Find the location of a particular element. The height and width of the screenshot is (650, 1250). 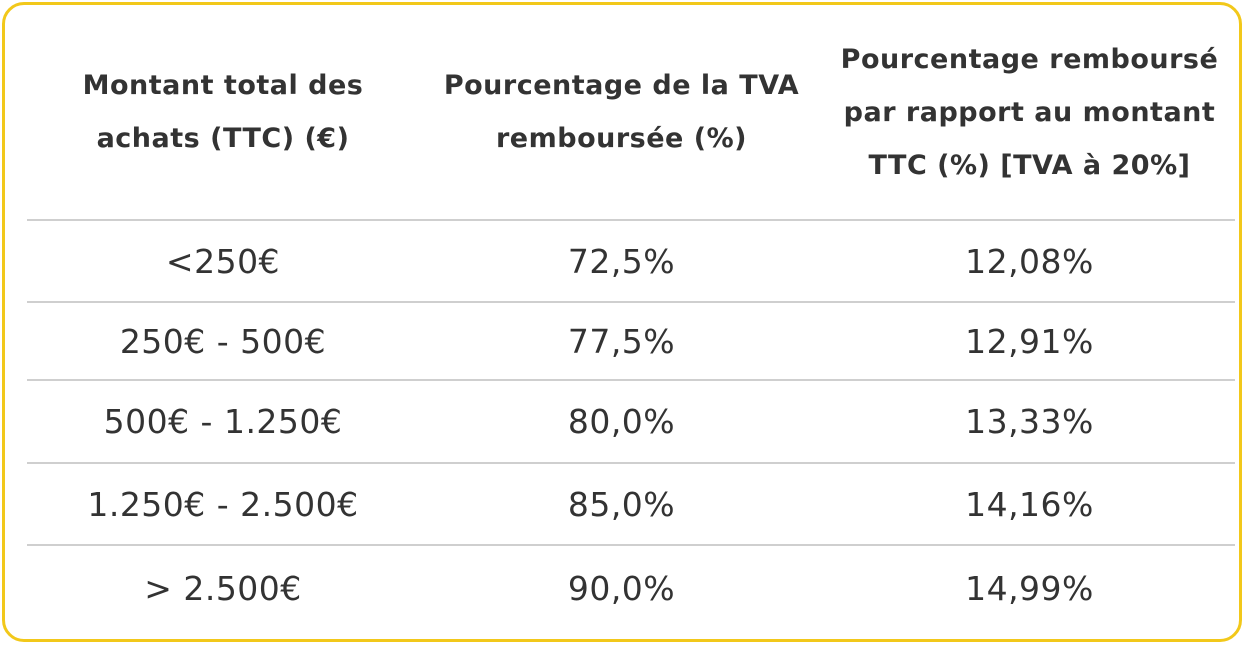

cell-purchase-amount: > 2.500€ is located at coordinates (223, 588).